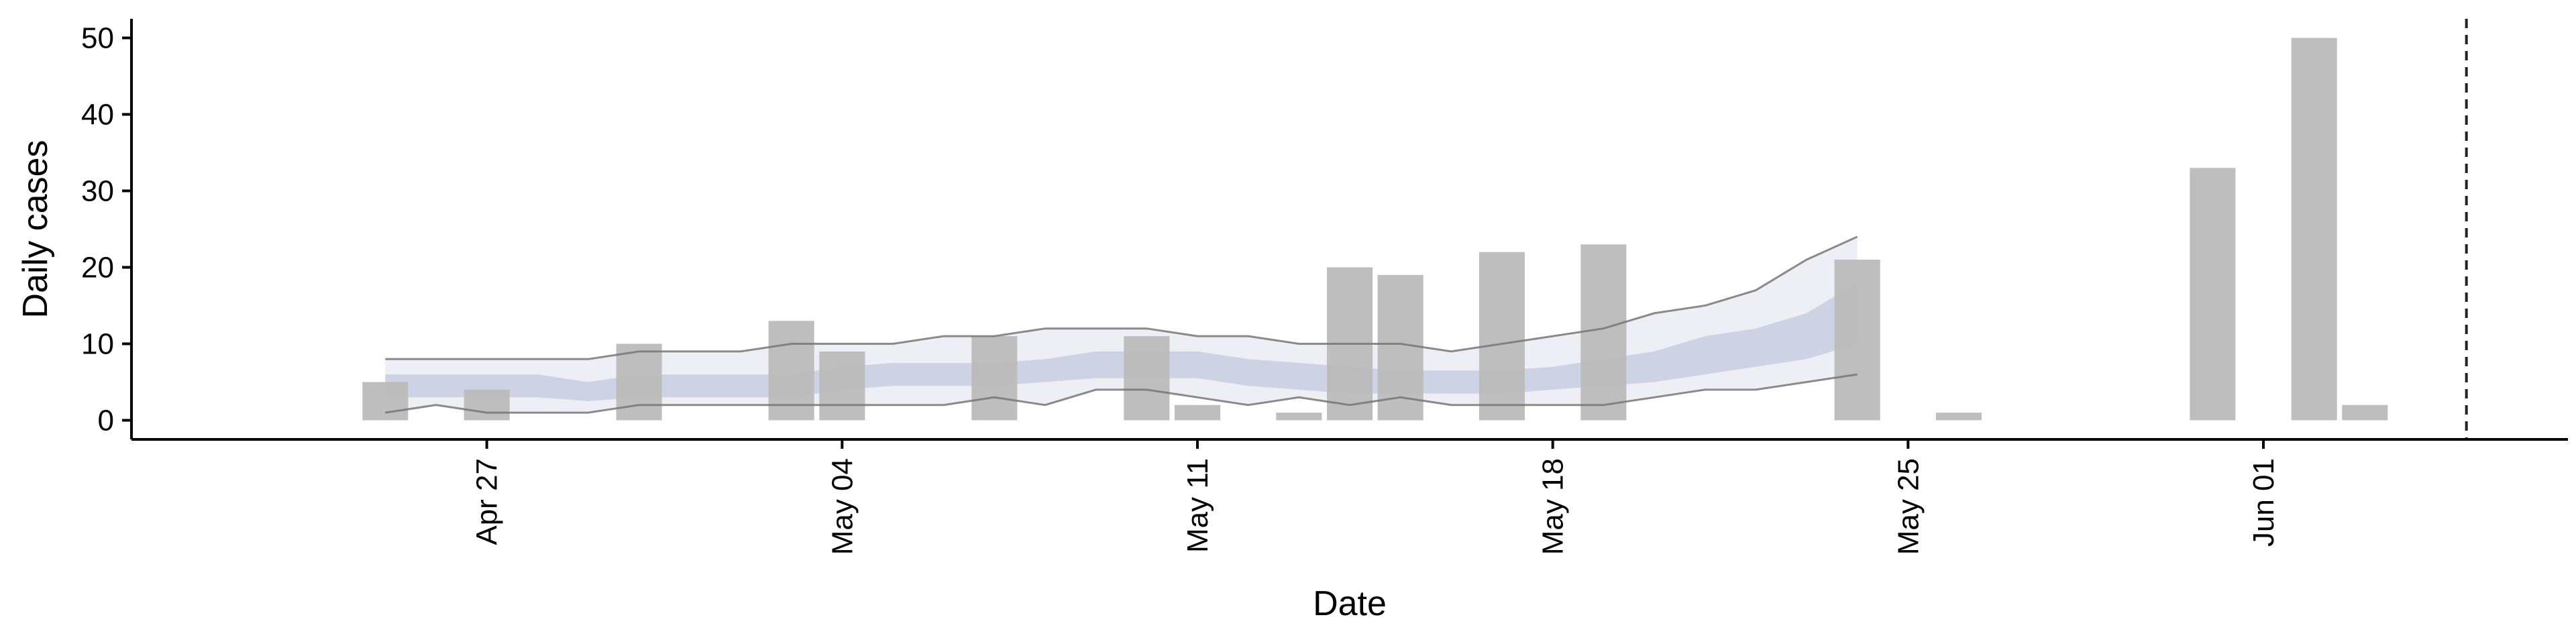 The image size is (2576, 644). I want to click on outer-upper-line, so click(1121, 297).